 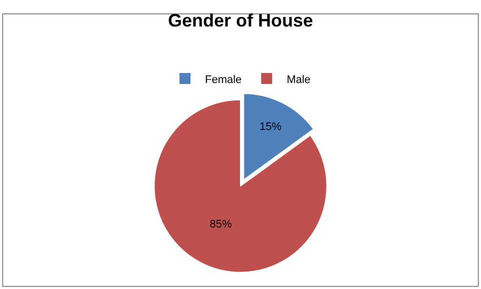 What do you see at coordinates (223, 80) in the screenshot?
I see `legend-label: Female` at bounding box center [223, 80].